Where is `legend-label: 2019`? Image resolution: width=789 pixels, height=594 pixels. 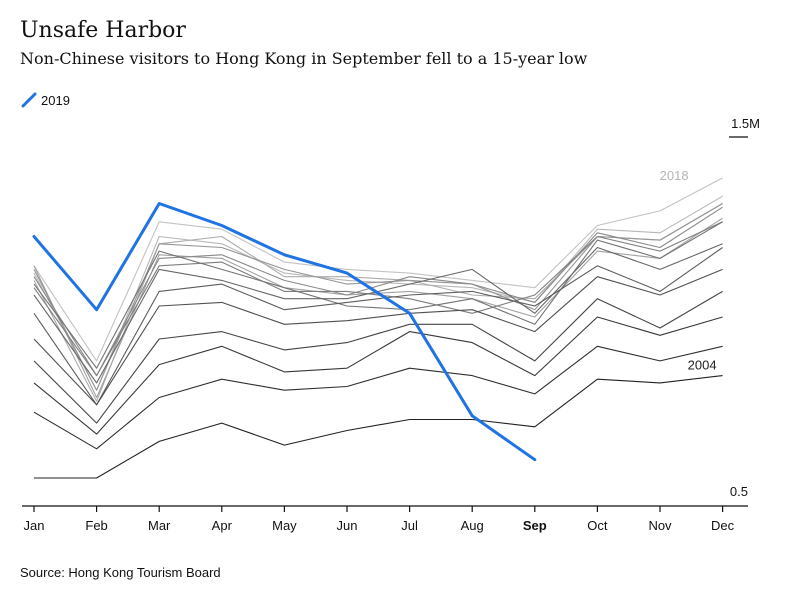
legend-label: 2019 is located at coordinates (55, 100).